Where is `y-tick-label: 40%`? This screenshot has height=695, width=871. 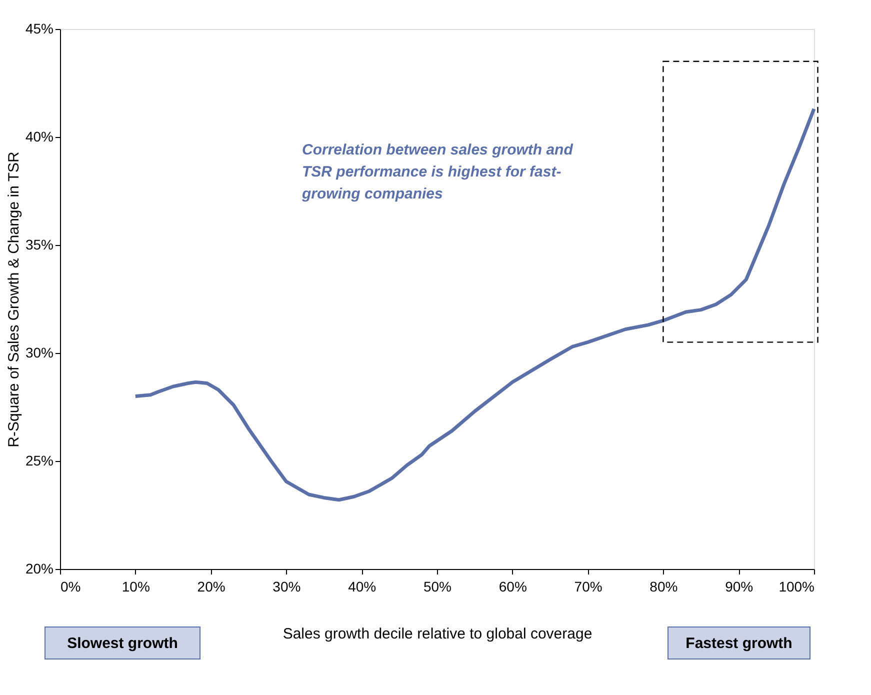
y-tick-label: 40% is located at coordinates (39, 136).